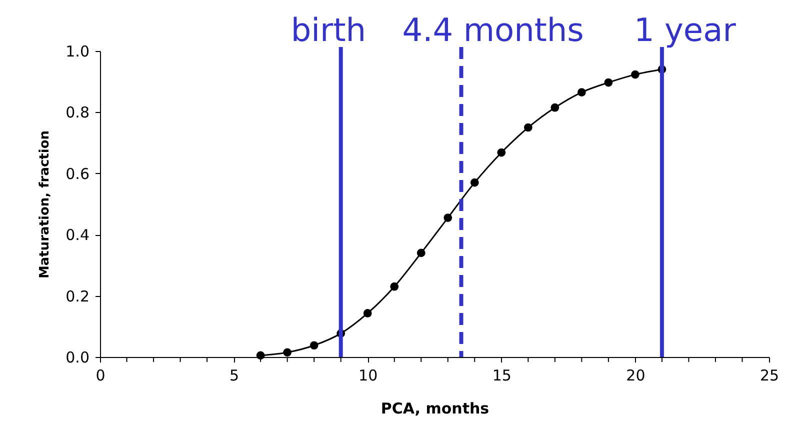 The height and width of the screenshot is (429, 787). What do you see at coordinates (685, 30) in the screenshot?
I see `ref-line-label: 1 year` at bounding box center [685, 30].